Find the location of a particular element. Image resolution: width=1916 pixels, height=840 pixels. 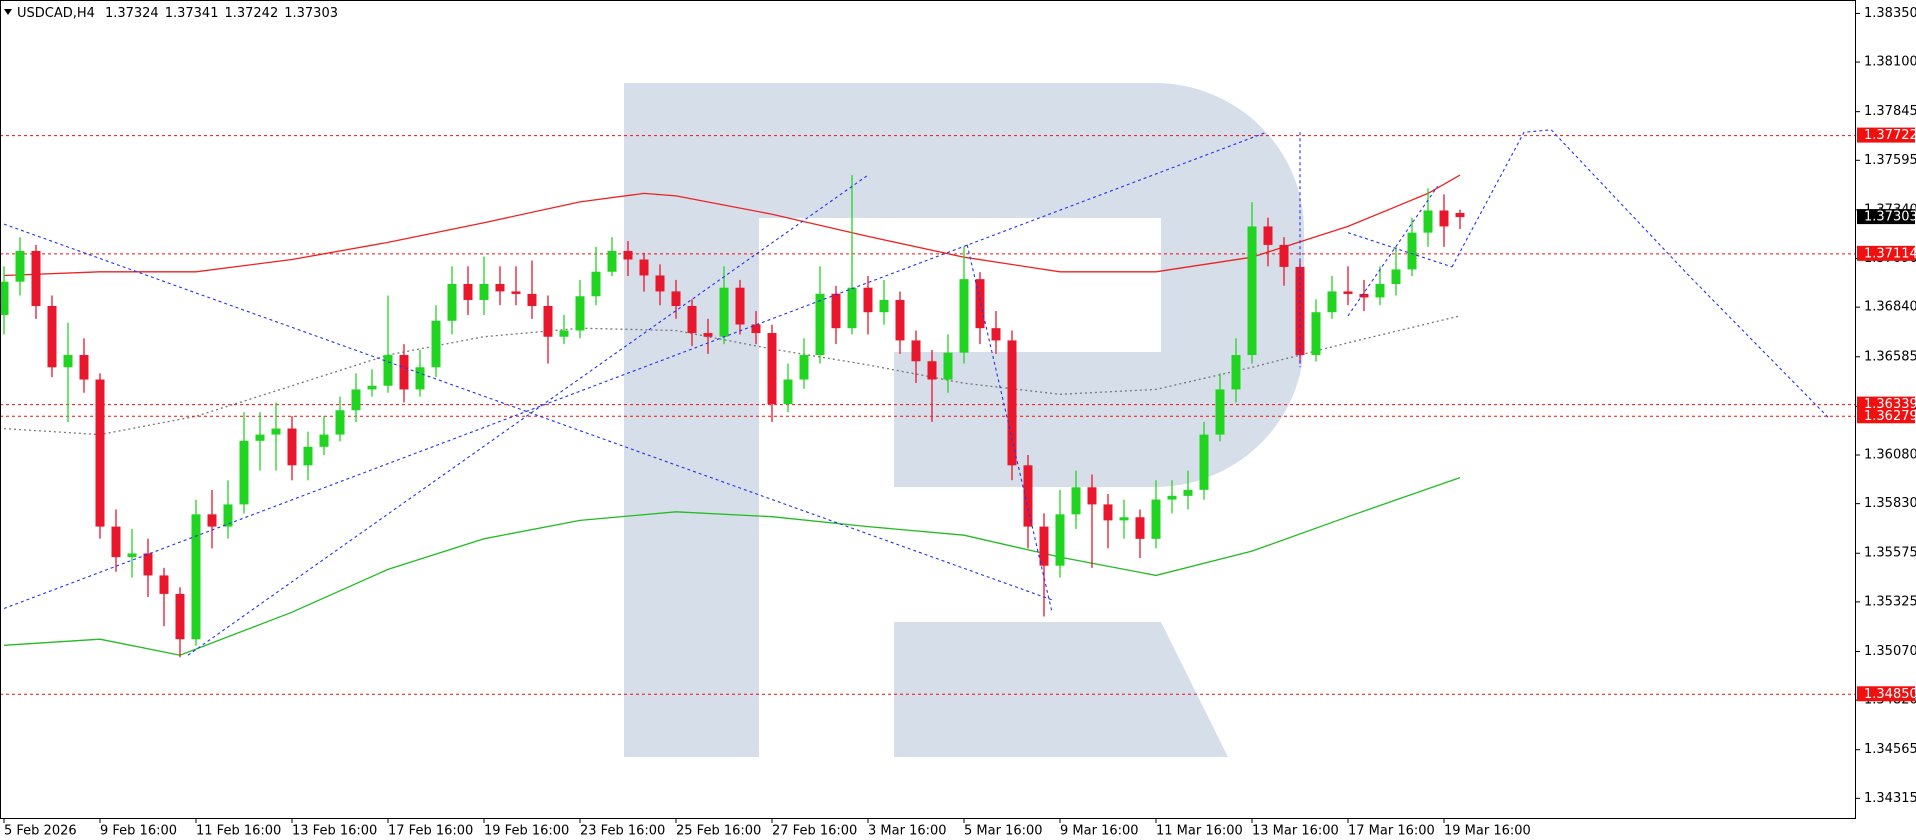

x-tick-label: 13 Mar 16:00 is located at coordinates (1295, 831).